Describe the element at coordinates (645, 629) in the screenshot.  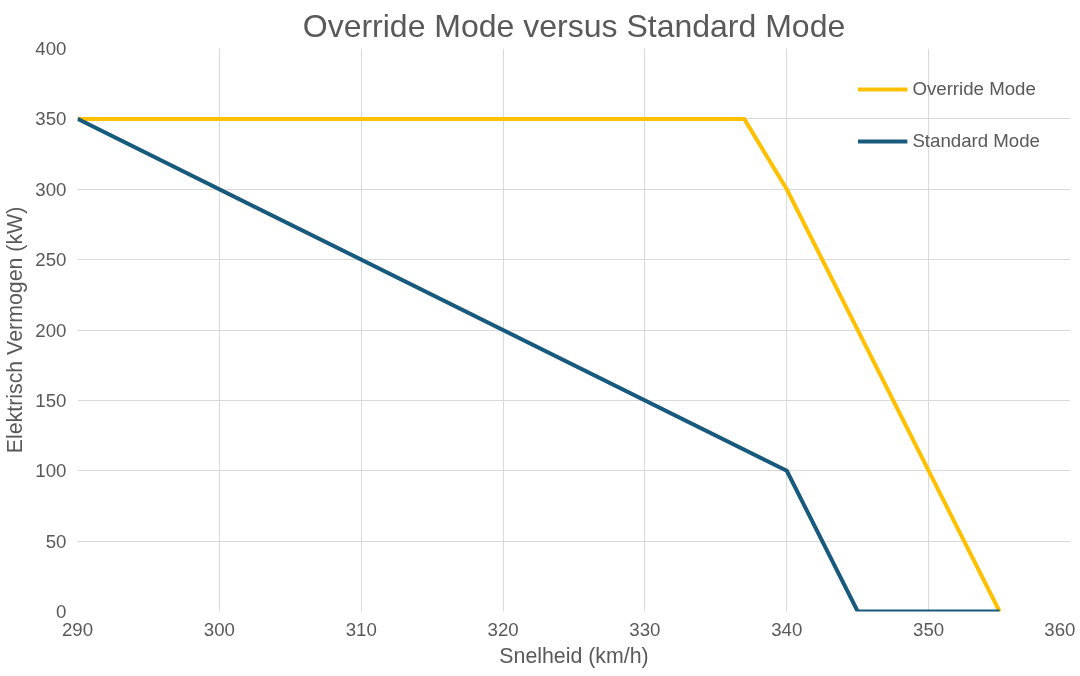
I see `x-tick-label: 330` at that location.